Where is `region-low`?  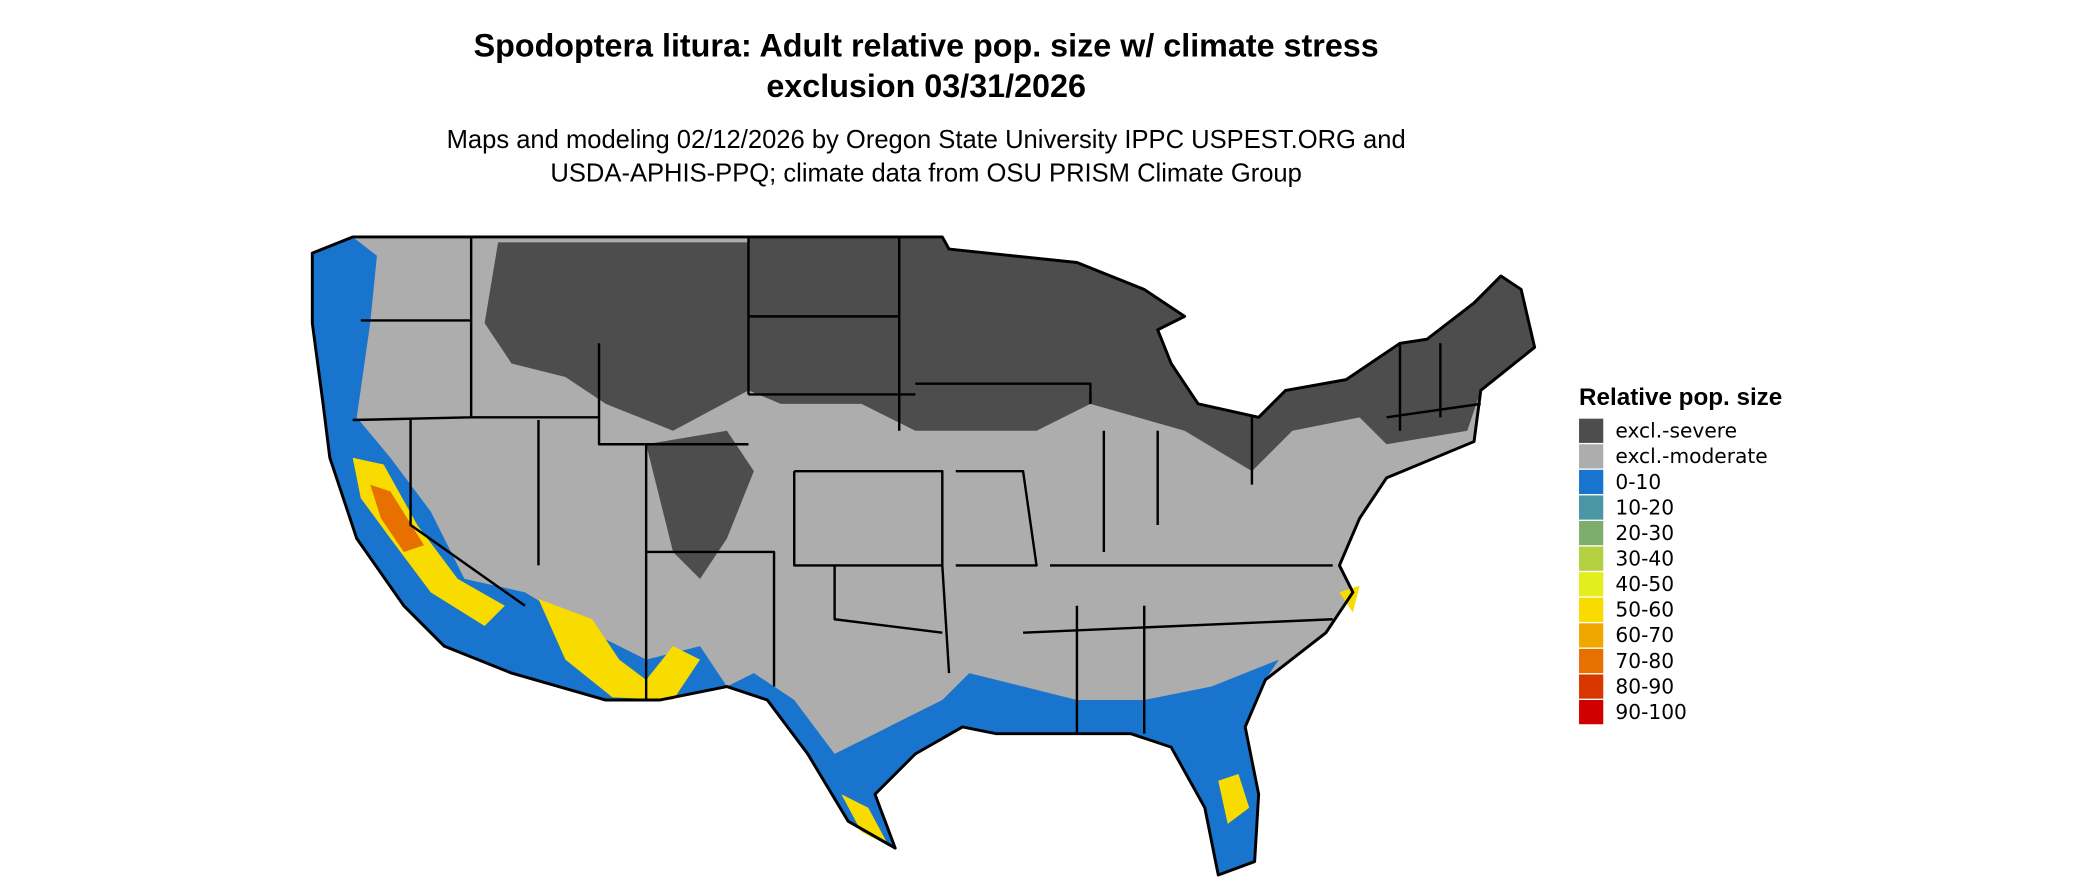
region-low is located at coordinates (519, 468).